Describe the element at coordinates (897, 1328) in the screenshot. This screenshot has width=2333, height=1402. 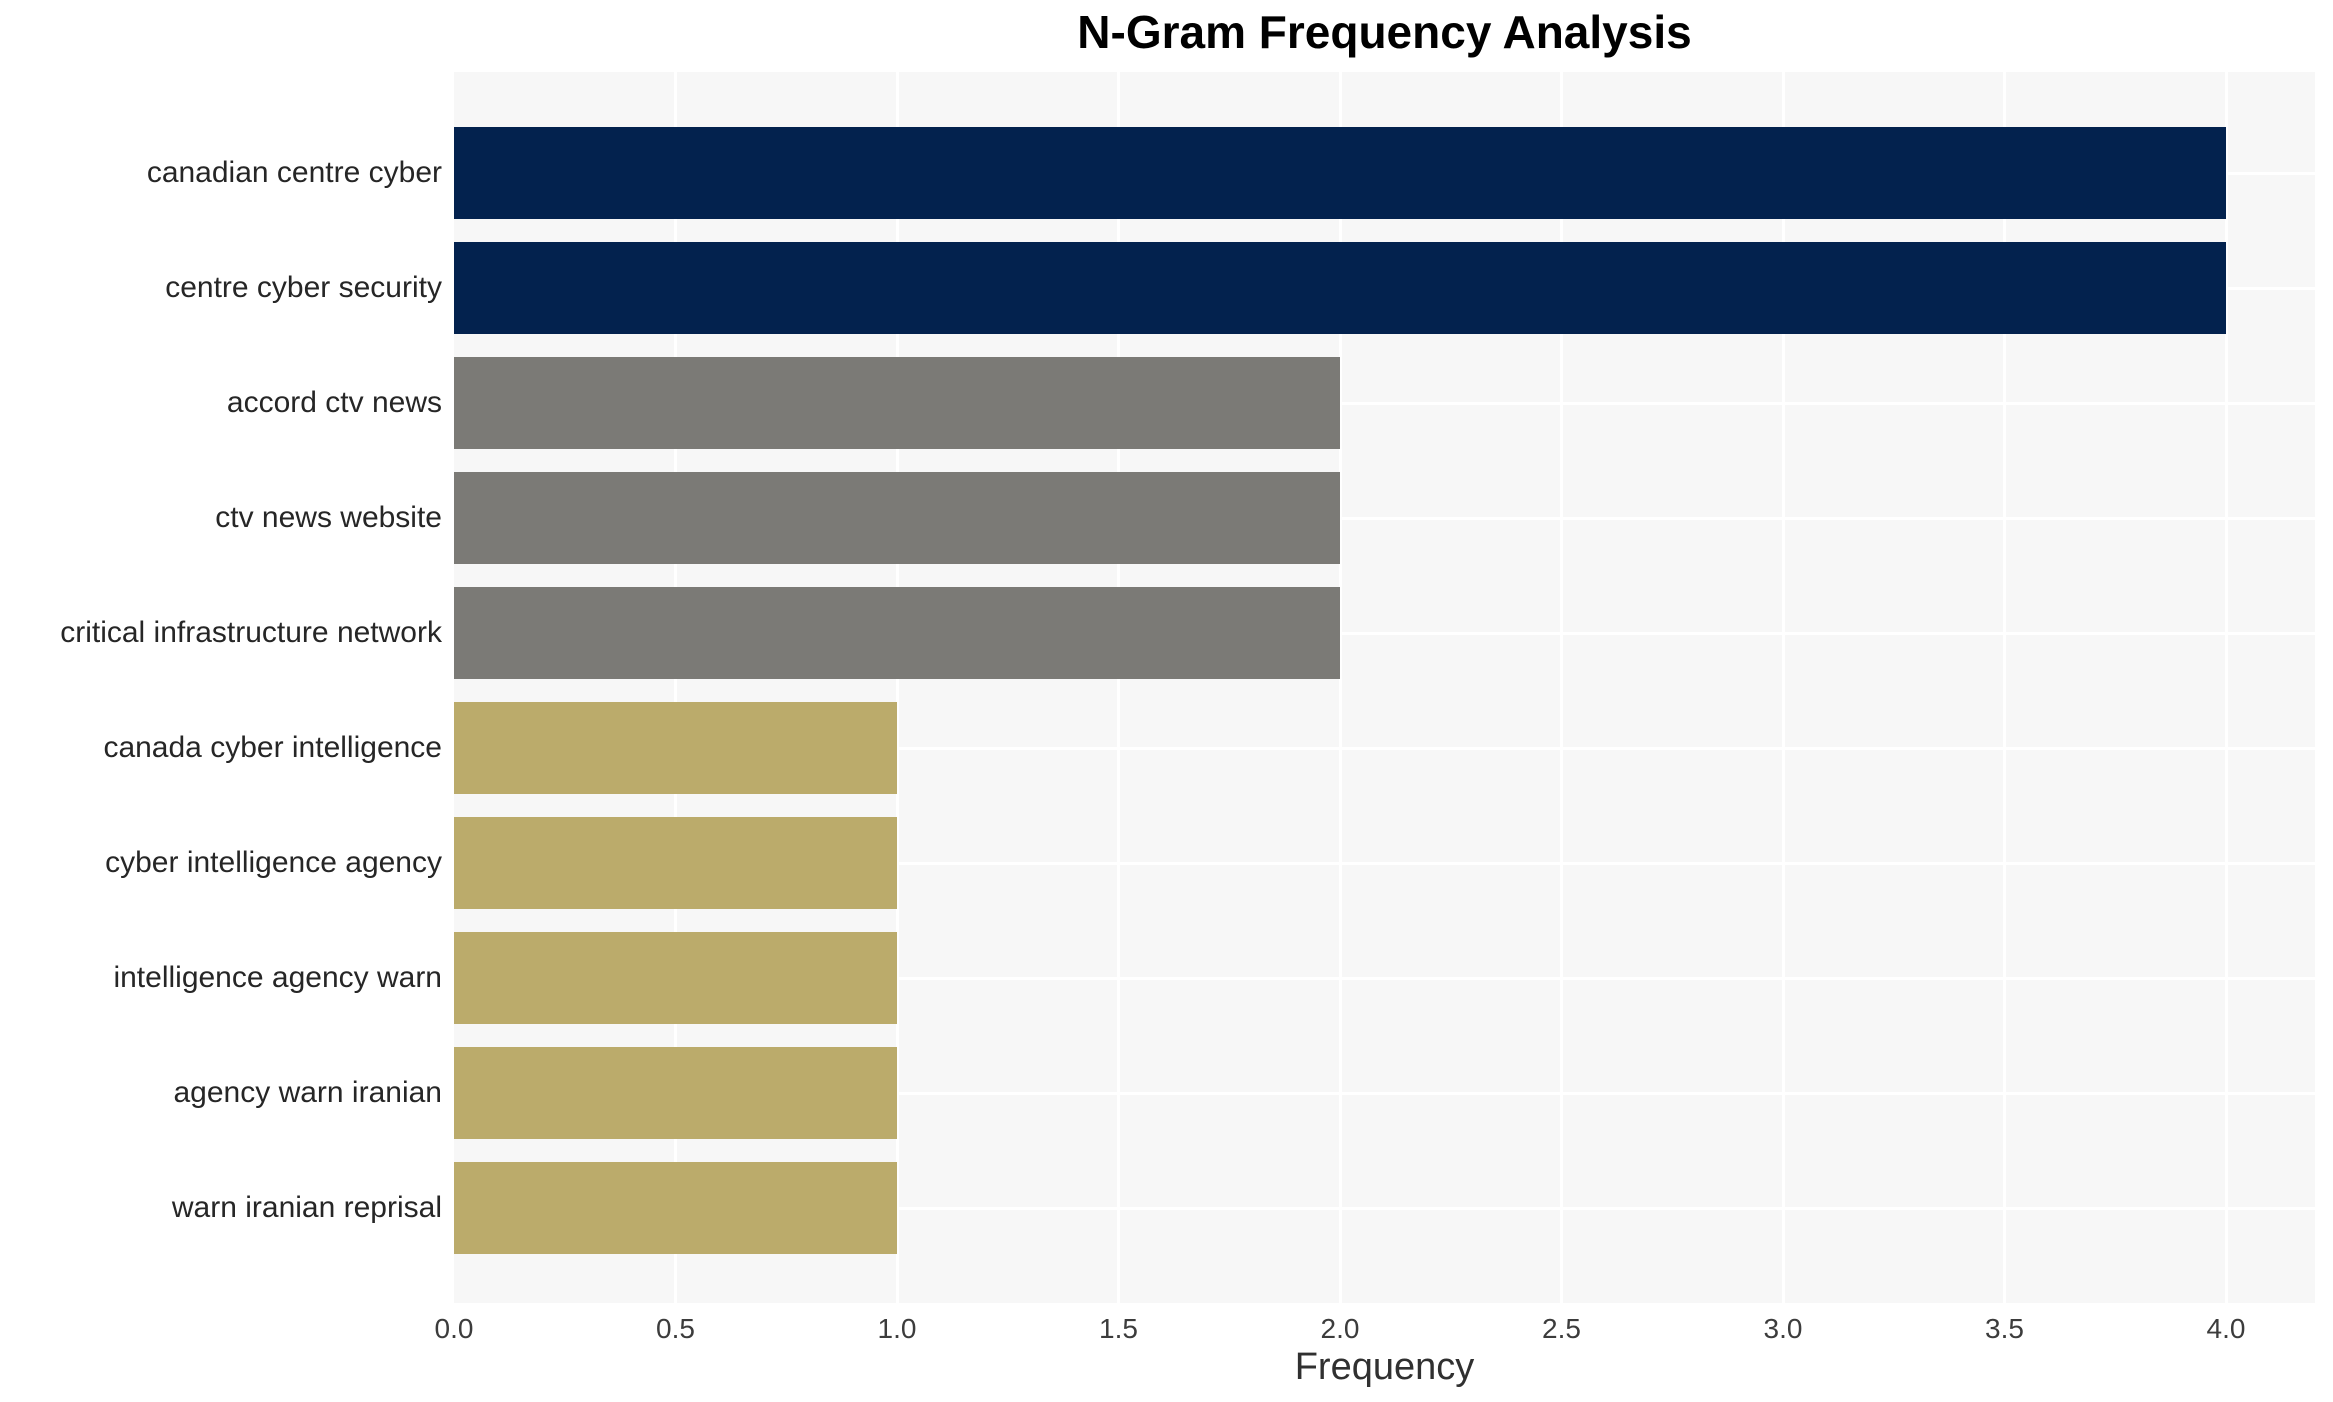
I see `x-tick-label: 1.0` at that location.